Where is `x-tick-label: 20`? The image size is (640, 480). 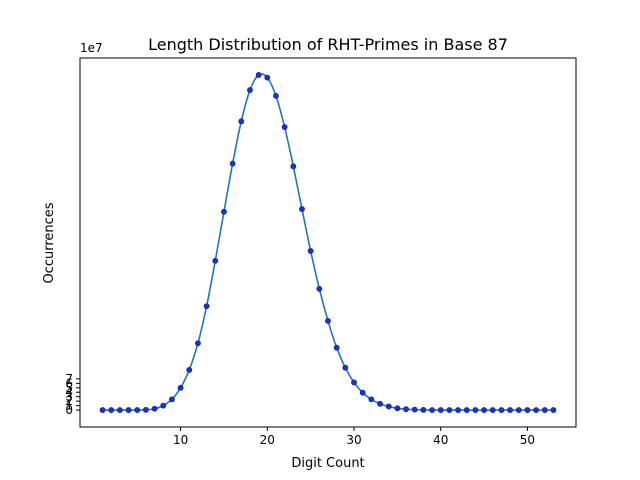 x-tick-label: 20 is located at coordinates (267, 440).